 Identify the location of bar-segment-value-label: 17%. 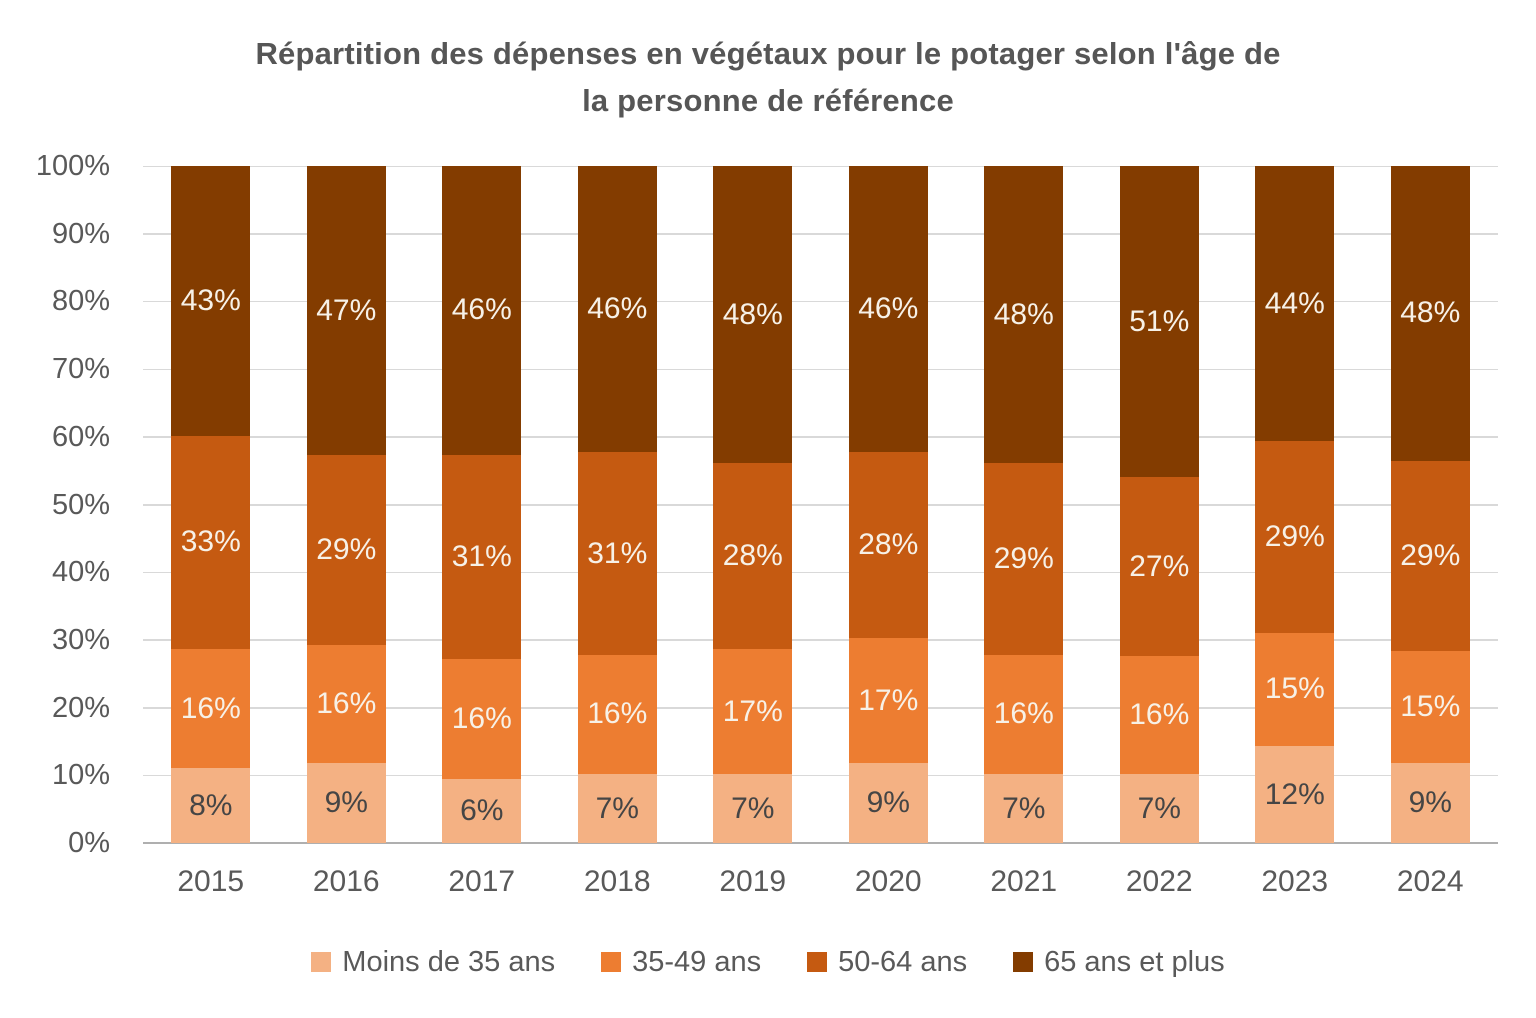
(752, 711).